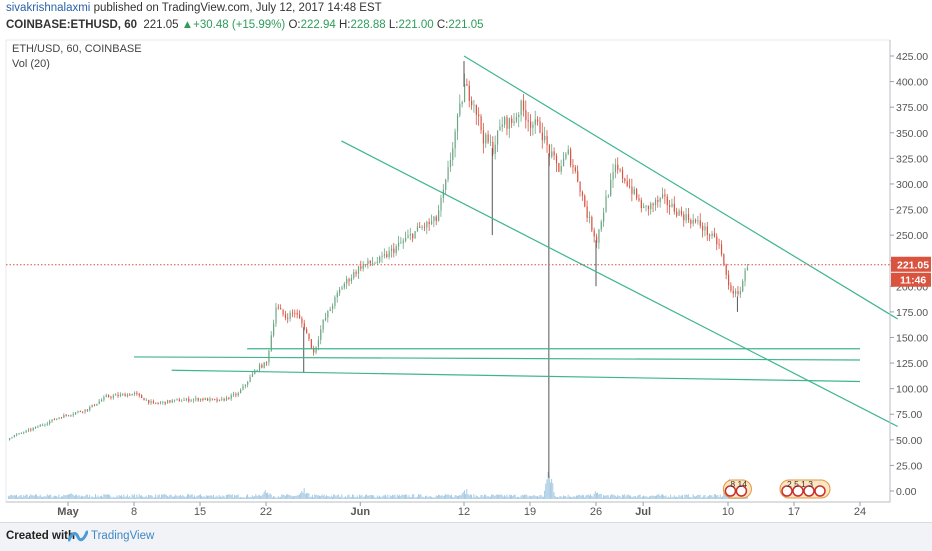 This screenshot has width=932, height=551. Describe the element at coordinates (77, 49) in the screenshot. I see `series-legend: ETH/USD, 60, COINBASE` at that location.